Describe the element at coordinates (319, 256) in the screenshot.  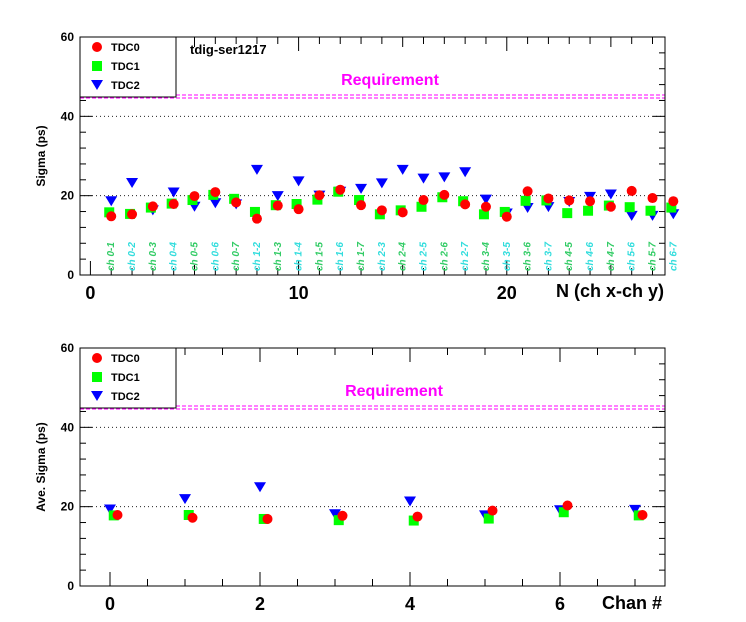
I see `top-pair-label: ch 1-5` at that location.